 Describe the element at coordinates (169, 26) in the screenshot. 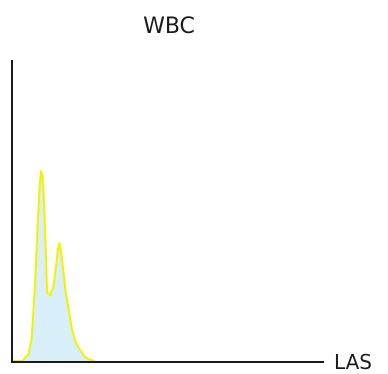

I see `chart-title: WBC` at that location.